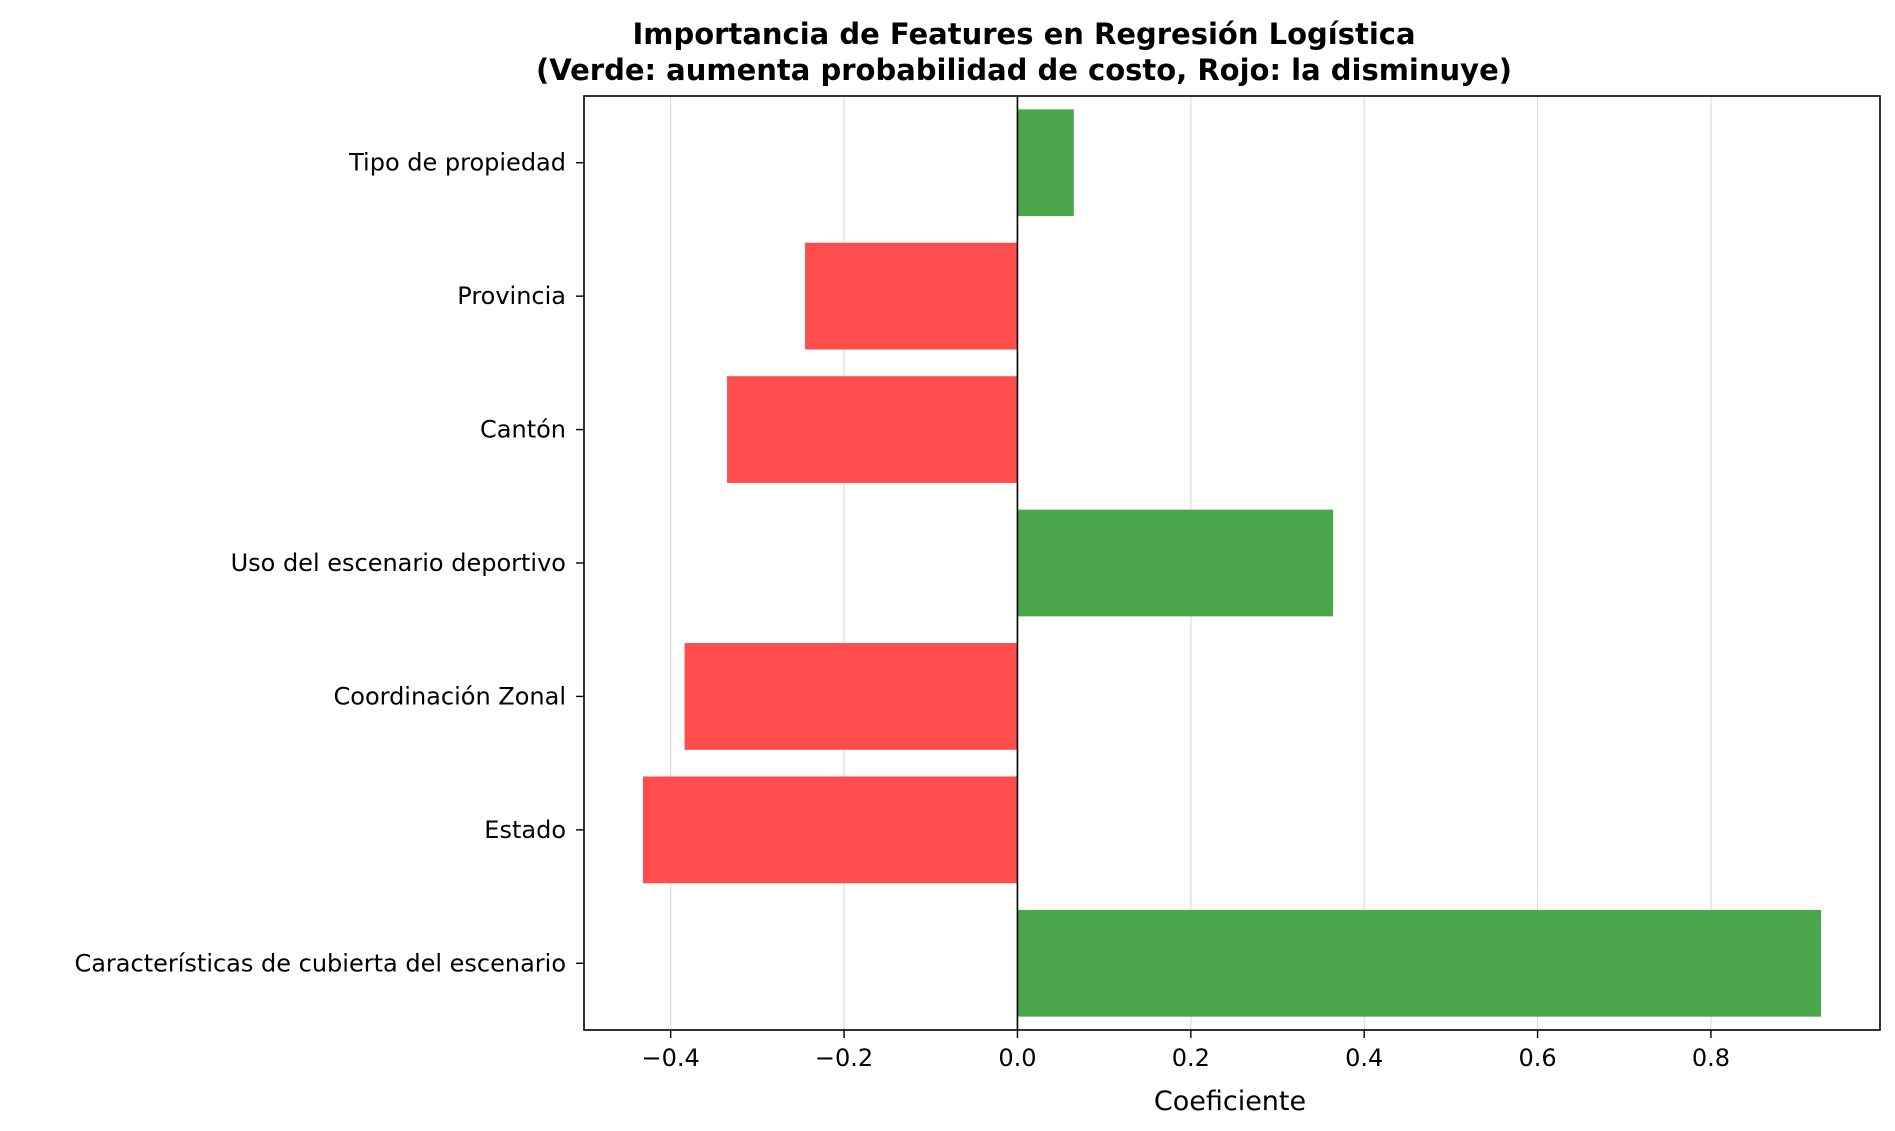  Describe the element at coordinates (1537, 1058) in the screenshot. I see `x-tick-label: 0.6` at that location.